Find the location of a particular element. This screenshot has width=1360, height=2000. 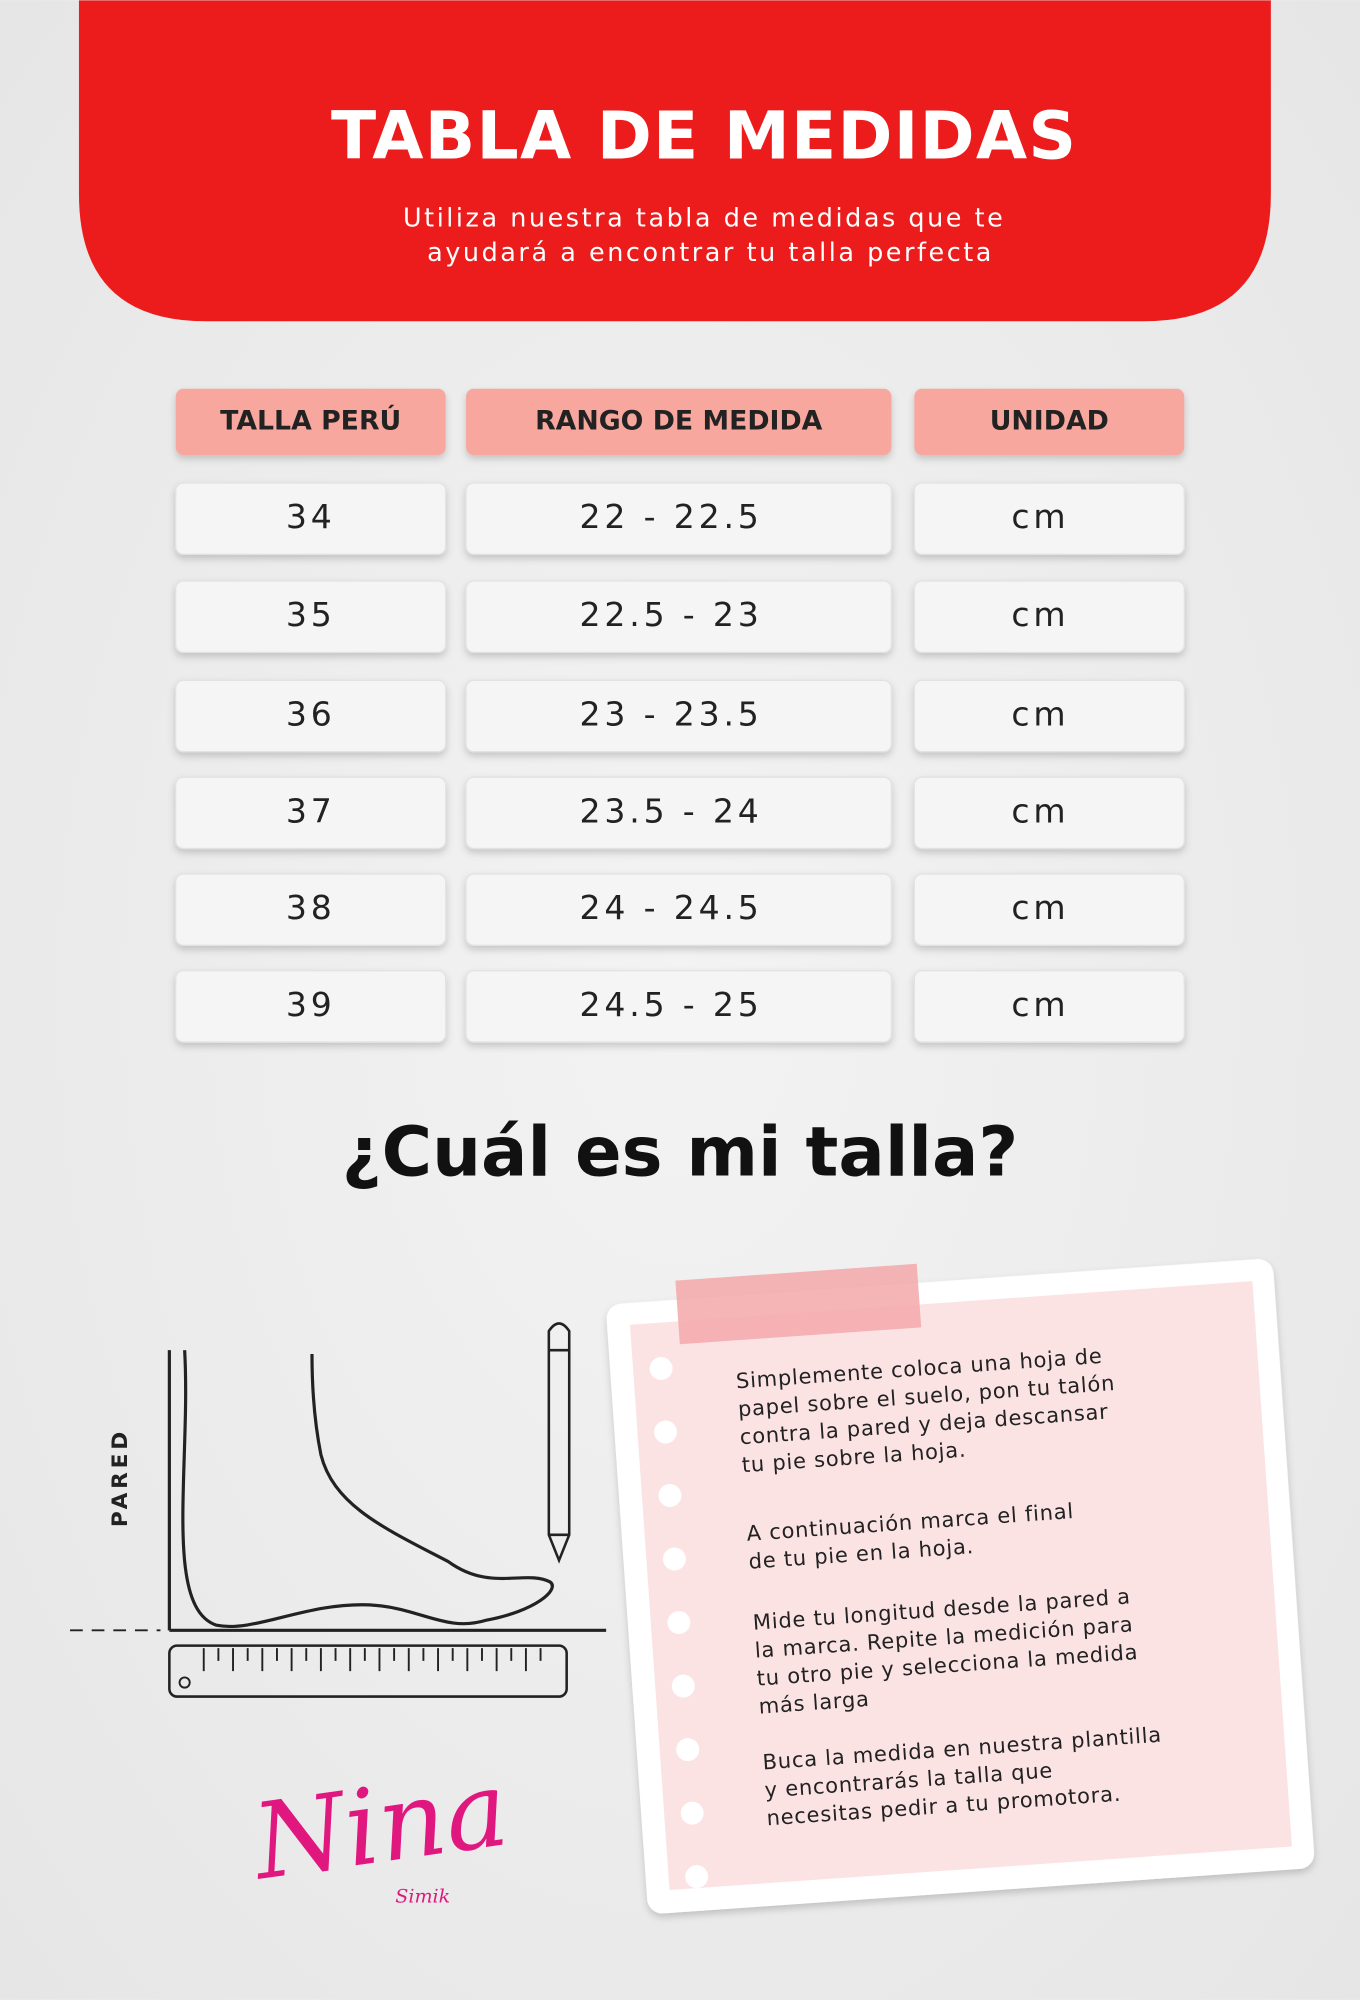

cell-text: 22 - 22.5 is located at coordinates (671, 516).